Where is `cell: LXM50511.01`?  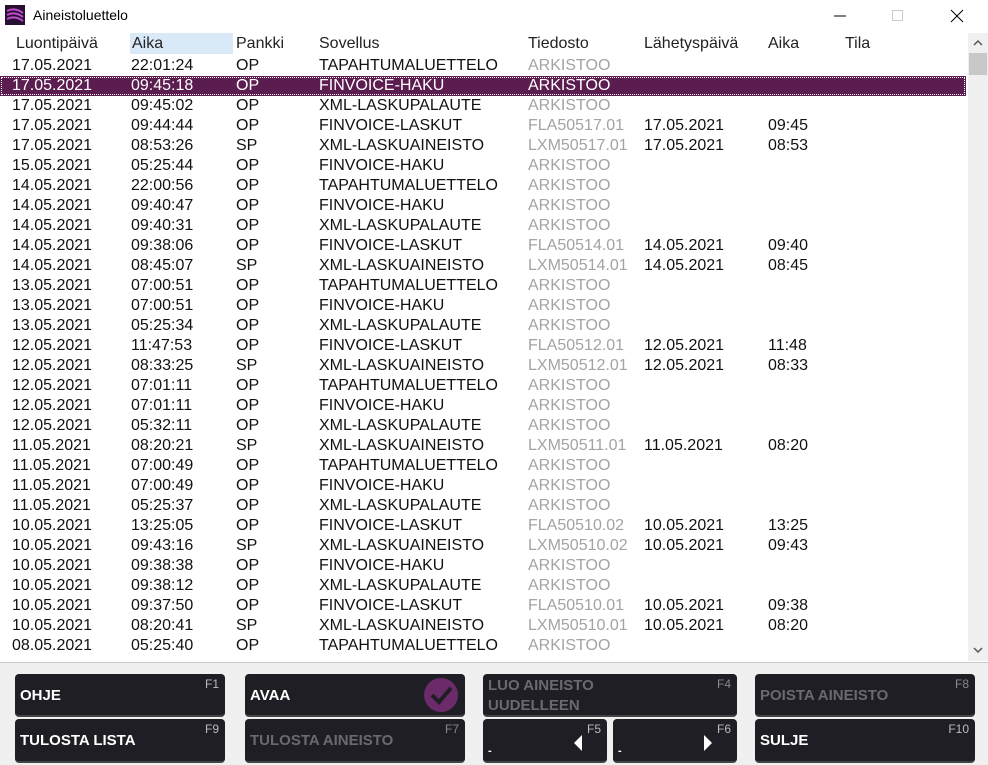 cell: LXM50511.01 is located at coordinates (577, 445).